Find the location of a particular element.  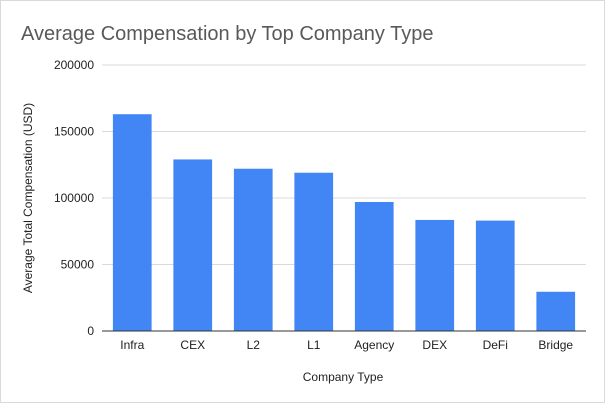

bar-l1 is located at coordinates (314, 251).